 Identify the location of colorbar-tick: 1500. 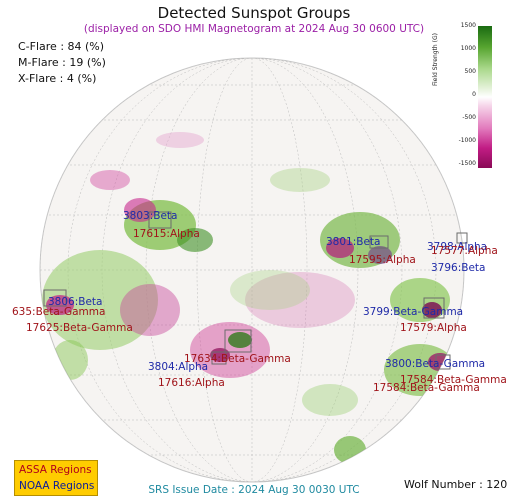
(468, 25).